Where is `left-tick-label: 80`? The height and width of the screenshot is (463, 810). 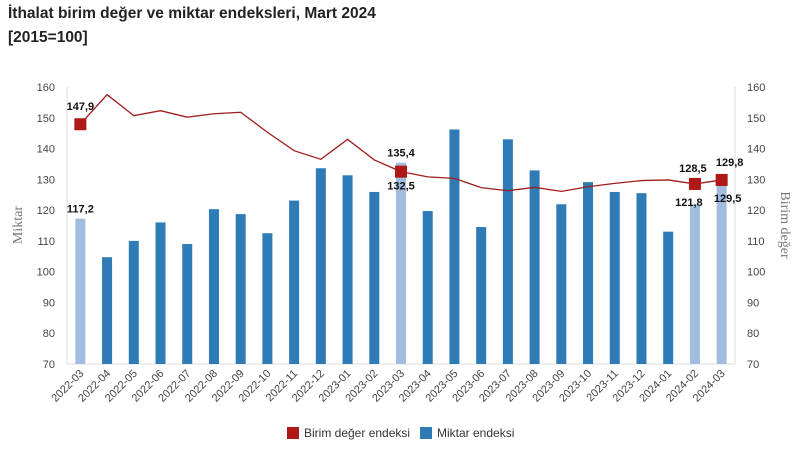 left-tick-label: 80 is located at coordinates (49, 334).